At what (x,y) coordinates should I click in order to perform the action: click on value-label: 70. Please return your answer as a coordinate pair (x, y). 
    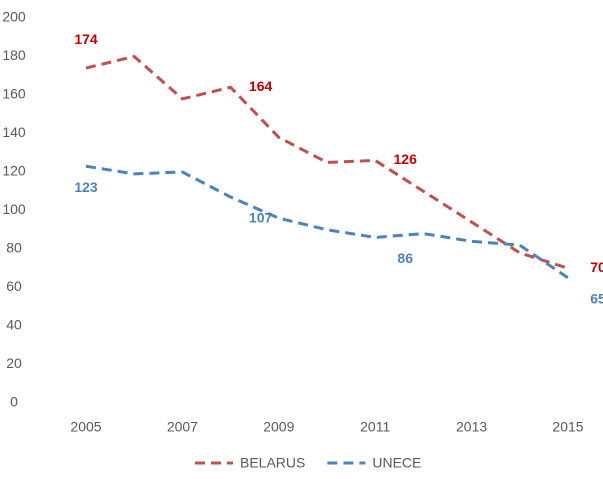
    Looking at the image, I should click on (596, 267).